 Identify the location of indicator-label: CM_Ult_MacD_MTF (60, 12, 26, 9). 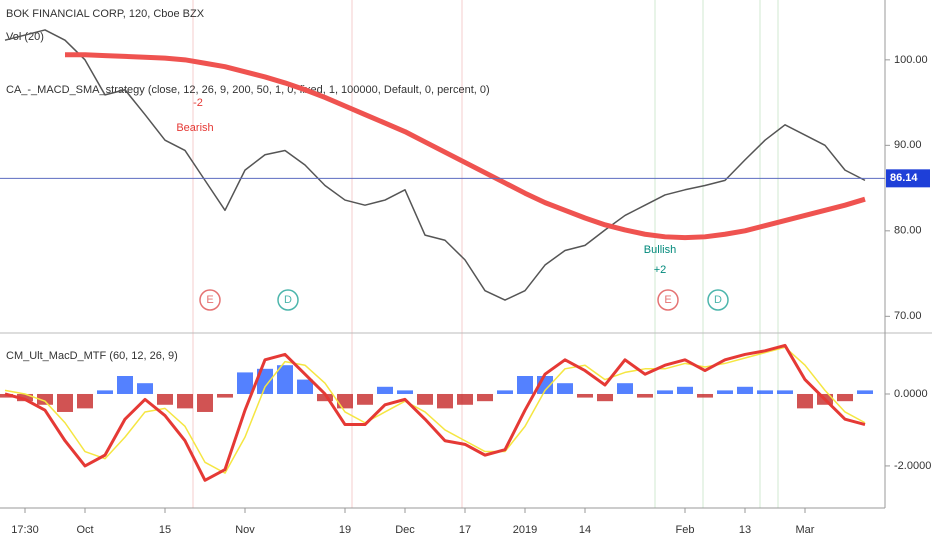
(92, 356).